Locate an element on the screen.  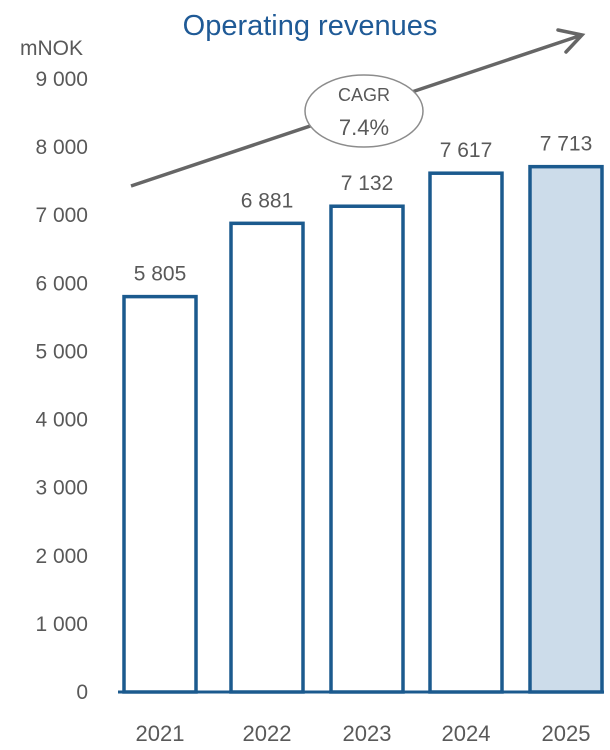
trend-arrow-head-icon is located at coordinates (571, 41).